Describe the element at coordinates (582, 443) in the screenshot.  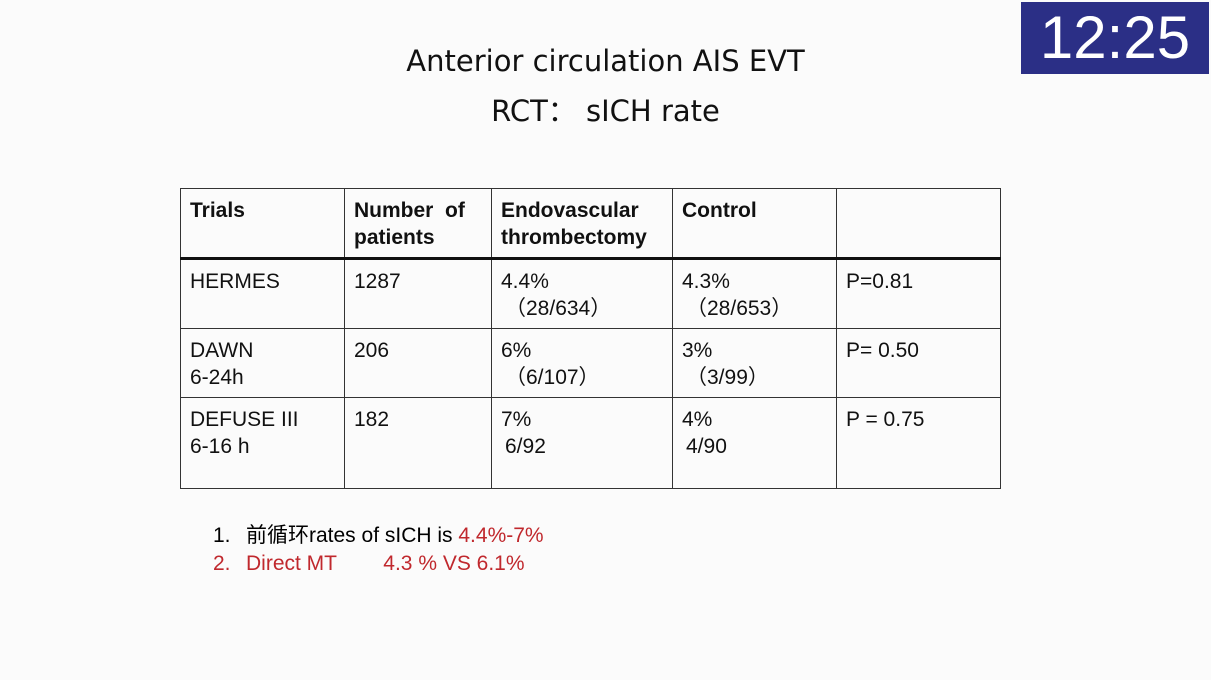
I see `cell-evt: 7% 6/92` at that location.